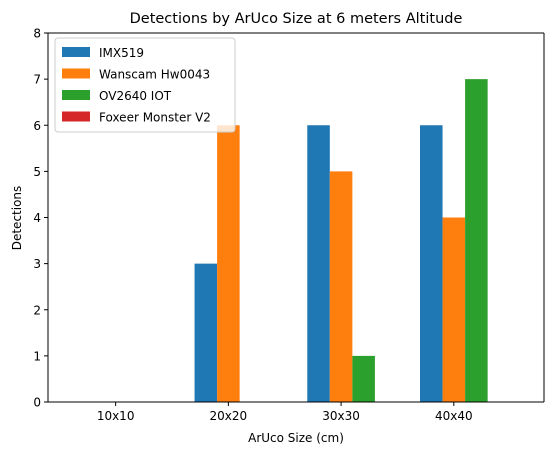 This screenshot has height=455, width=554. What do you see at coordinates (135, 96) in the screenshot?
I see `legend-label: OV2640 IOT` at bounding box center [135, 96].